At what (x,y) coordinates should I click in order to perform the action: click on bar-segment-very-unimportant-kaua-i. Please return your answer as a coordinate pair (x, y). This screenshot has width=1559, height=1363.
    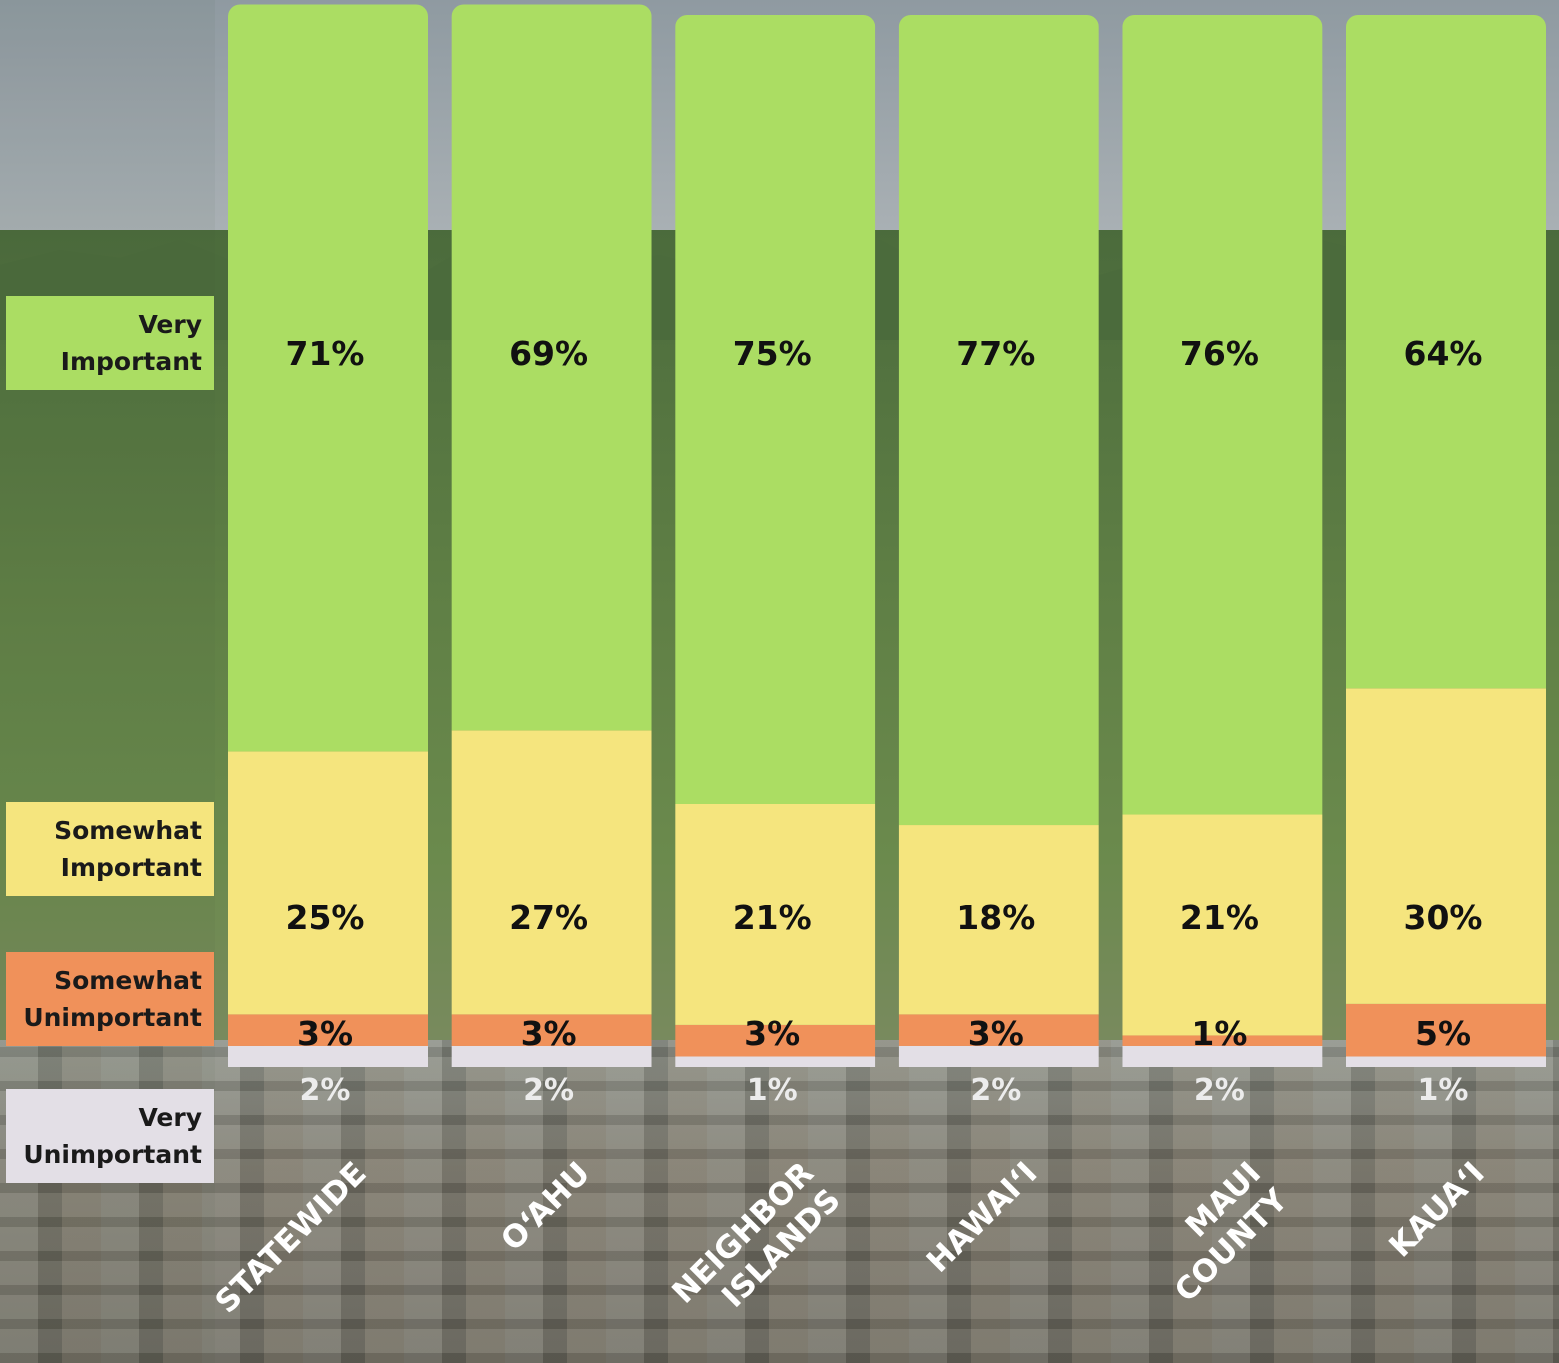
    Looking at the image, I should click on (1446, 1061).